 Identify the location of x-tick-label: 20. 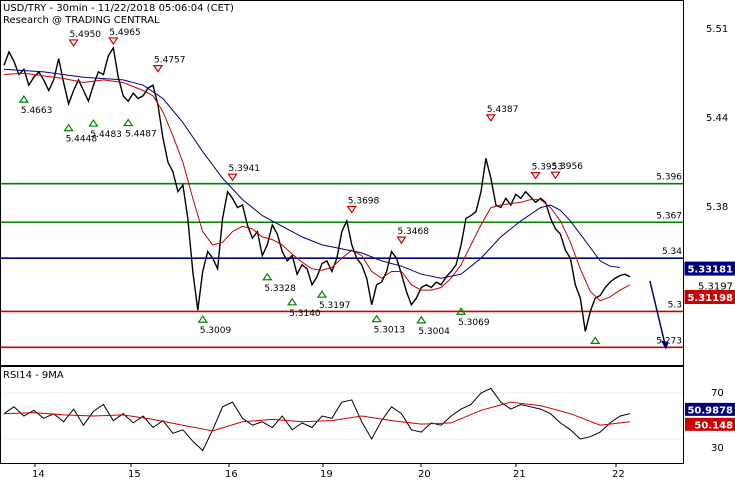
(424, 474).